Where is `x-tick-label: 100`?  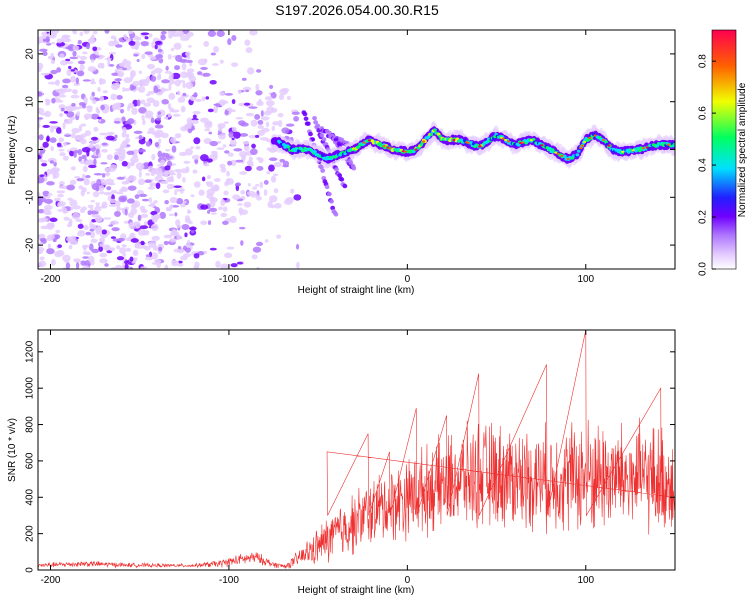 x-tick-label: 100 is located at coordinates (585, 279).